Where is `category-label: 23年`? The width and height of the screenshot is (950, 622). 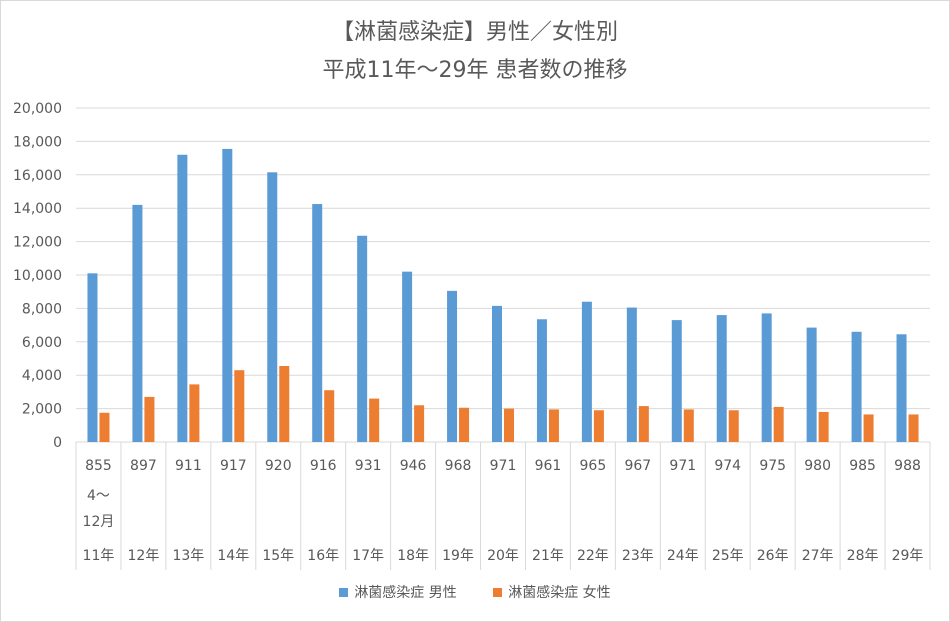 category-label: 23年 is located at coordinates (638, 556).